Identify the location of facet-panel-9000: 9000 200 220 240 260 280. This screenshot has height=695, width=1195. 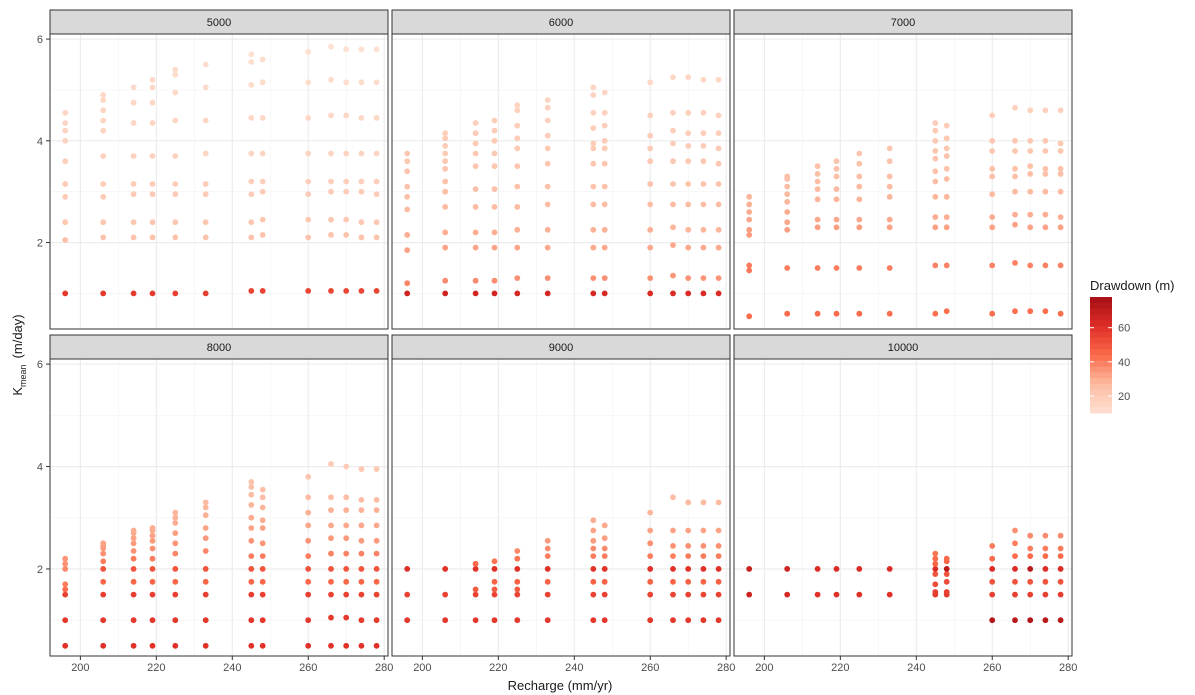
(563, 504).